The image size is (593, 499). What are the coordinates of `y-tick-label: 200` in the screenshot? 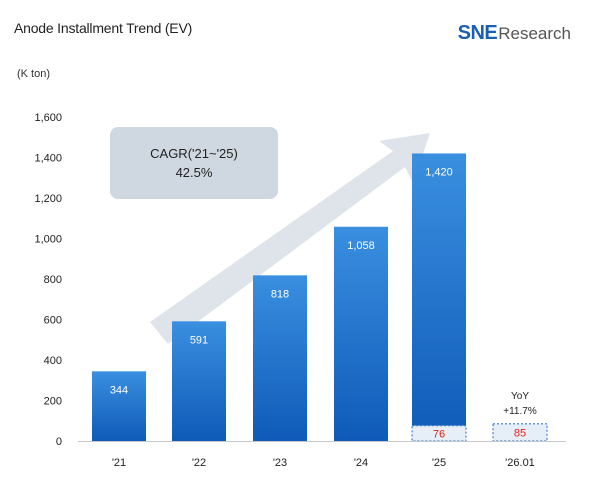 It's located at (53, 402).